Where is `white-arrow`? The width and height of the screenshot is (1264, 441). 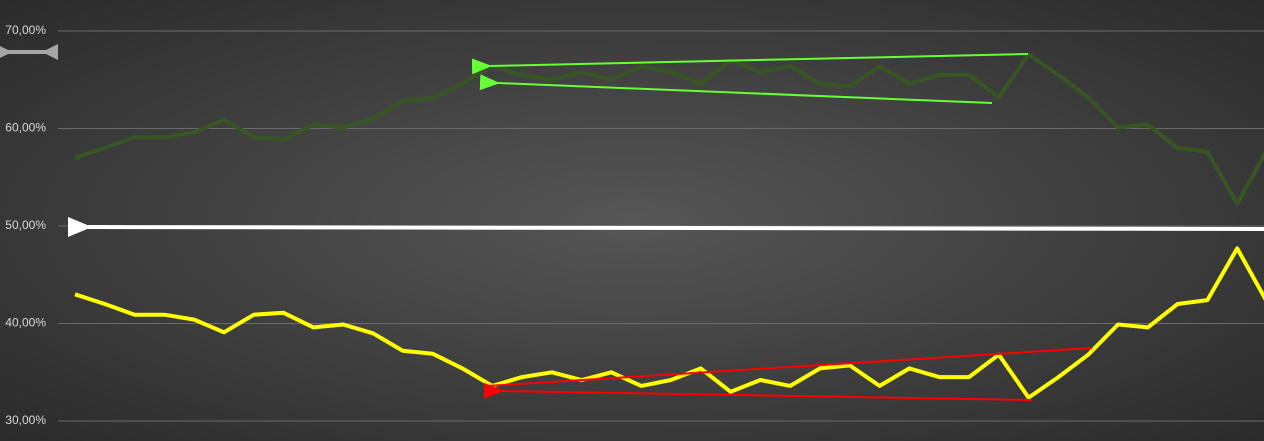 white-arrow is located at coordinates (665, 226).